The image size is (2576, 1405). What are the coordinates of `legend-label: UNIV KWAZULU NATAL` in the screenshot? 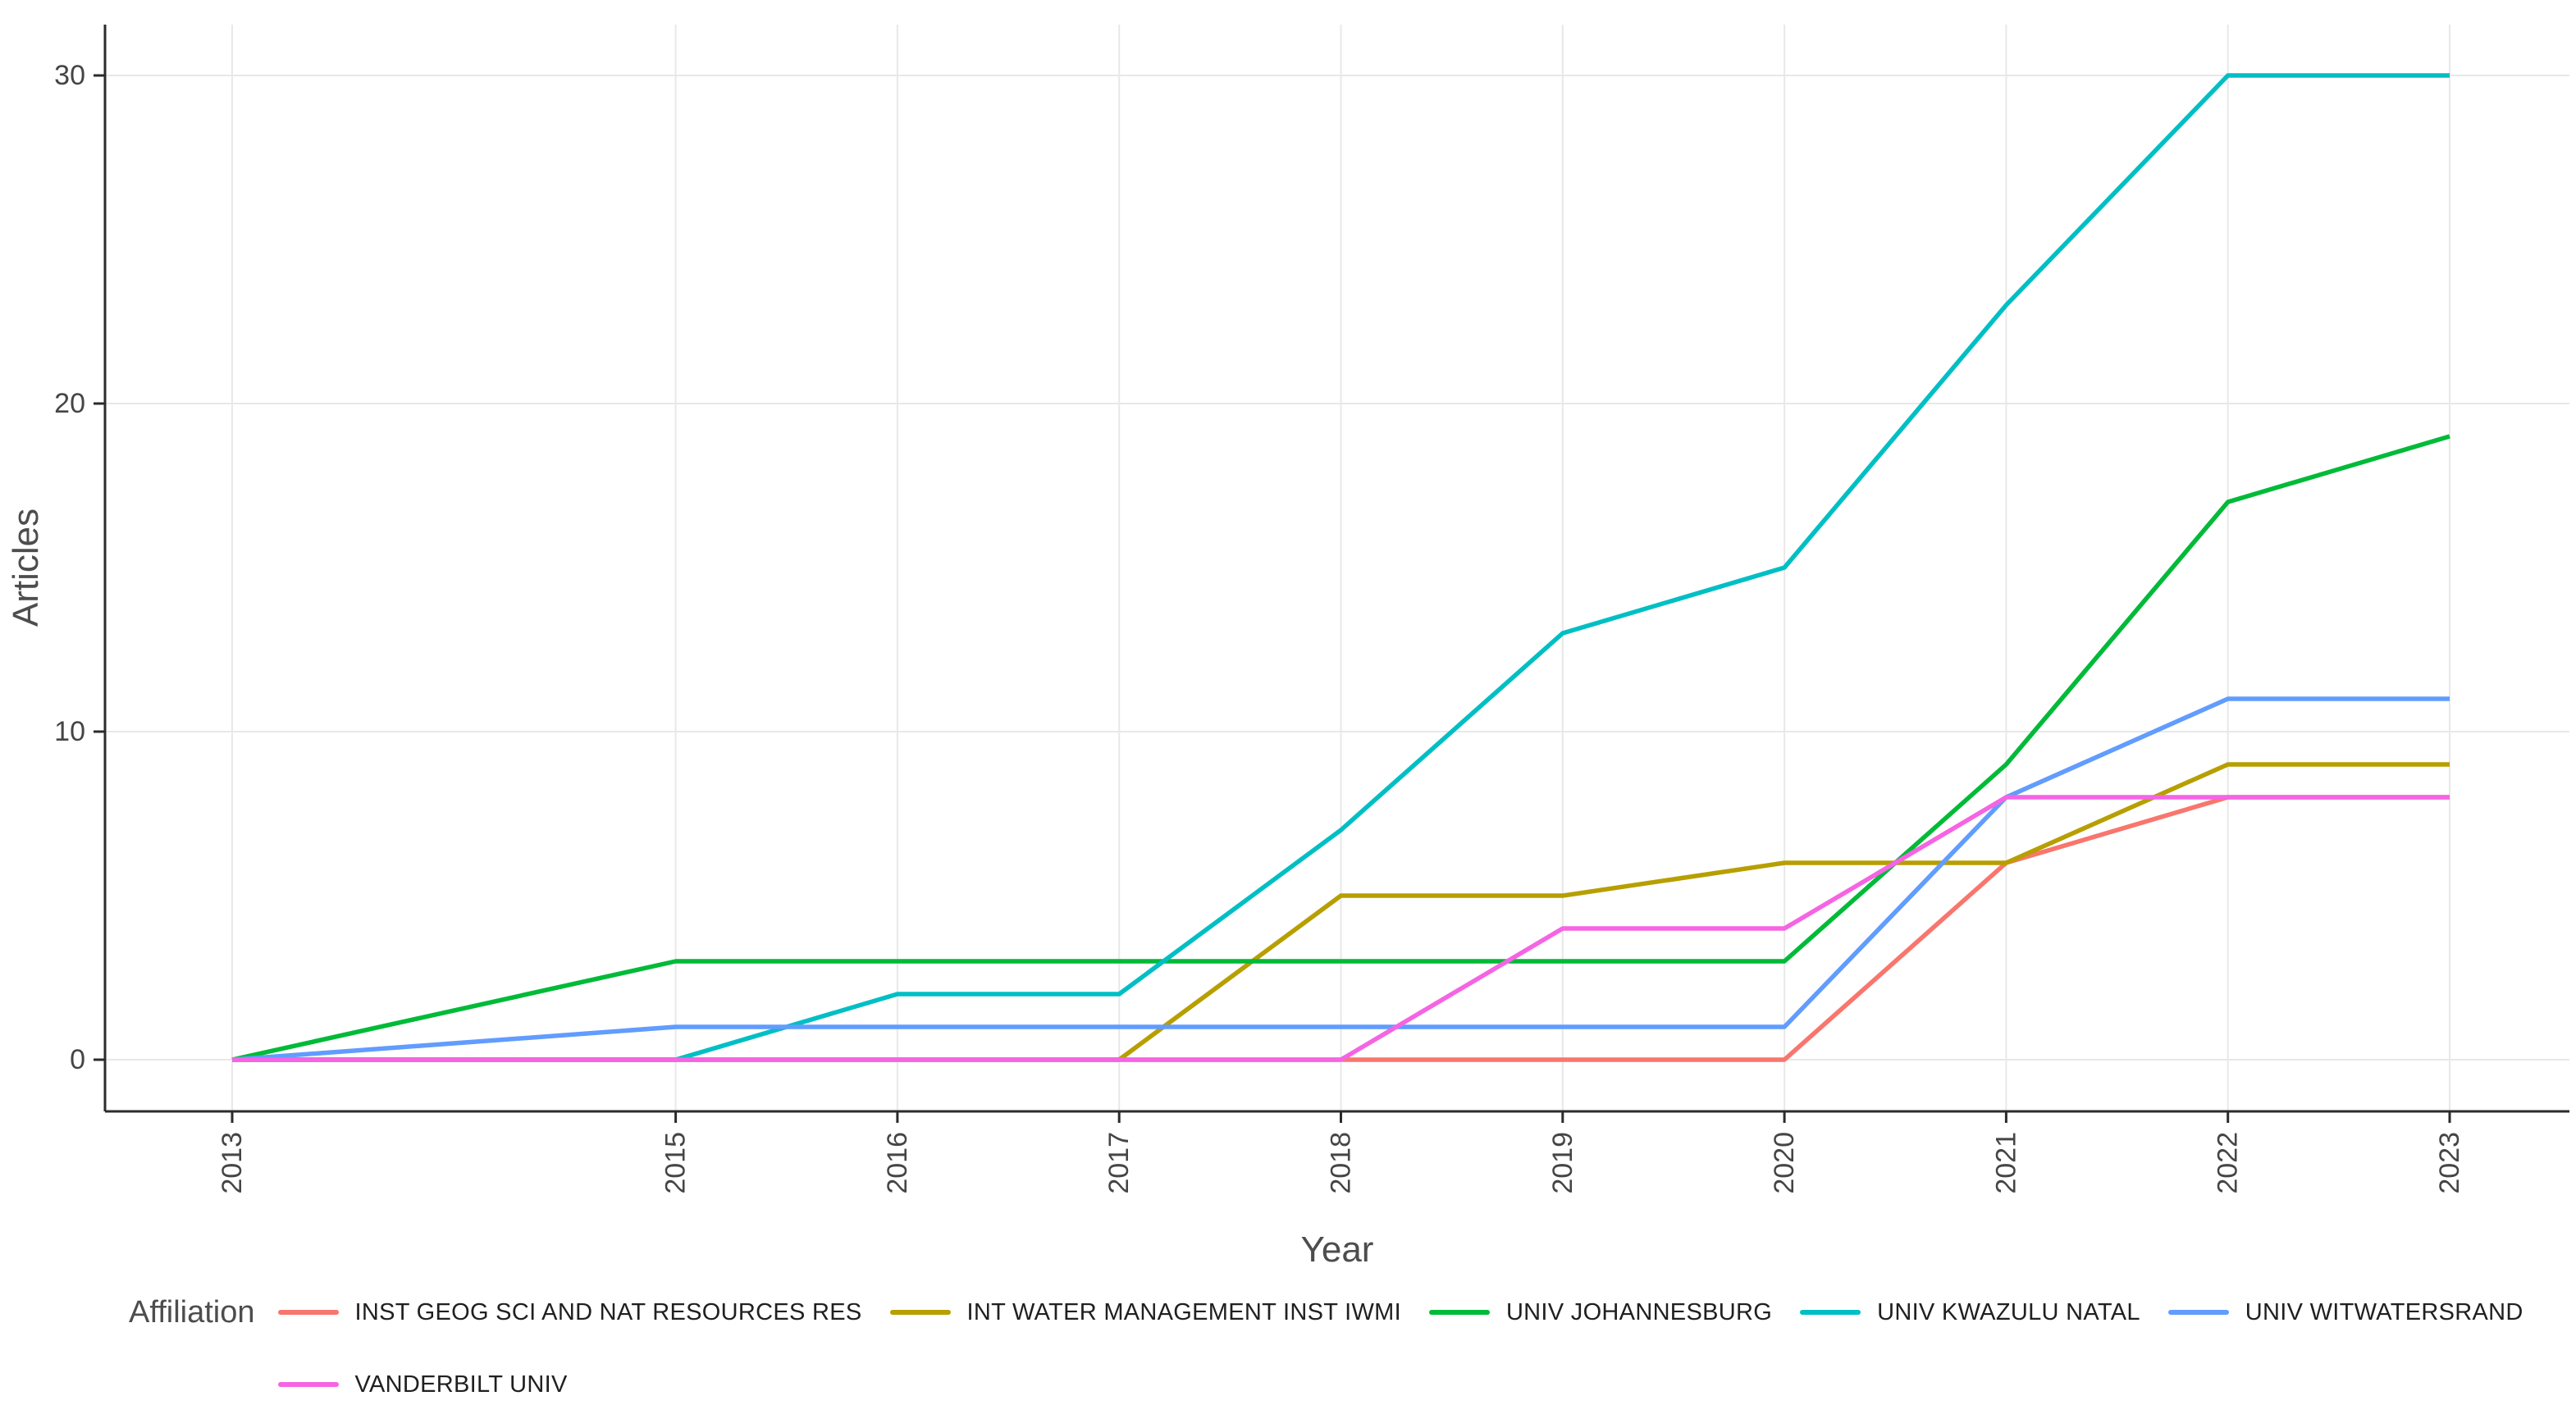 It's located at (2009, 1312).